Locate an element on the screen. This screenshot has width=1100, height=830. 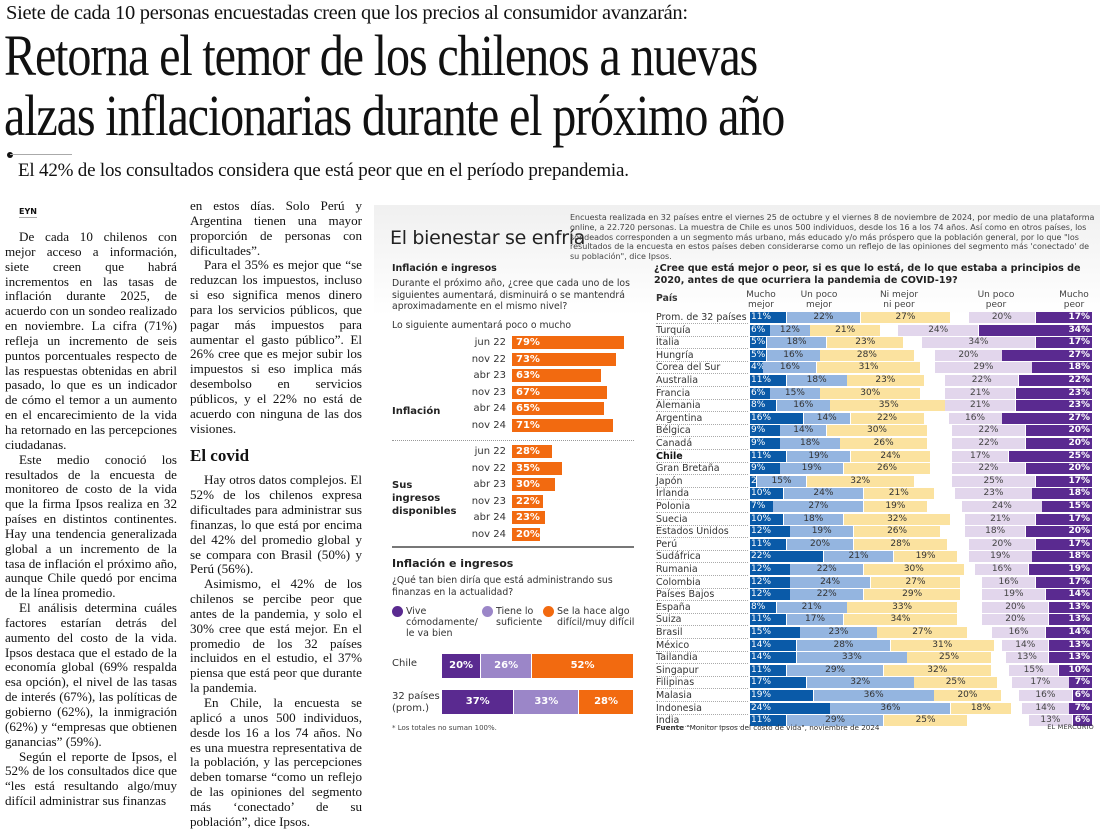
country-label: Países Bajos is located at coordinates (702, 595).